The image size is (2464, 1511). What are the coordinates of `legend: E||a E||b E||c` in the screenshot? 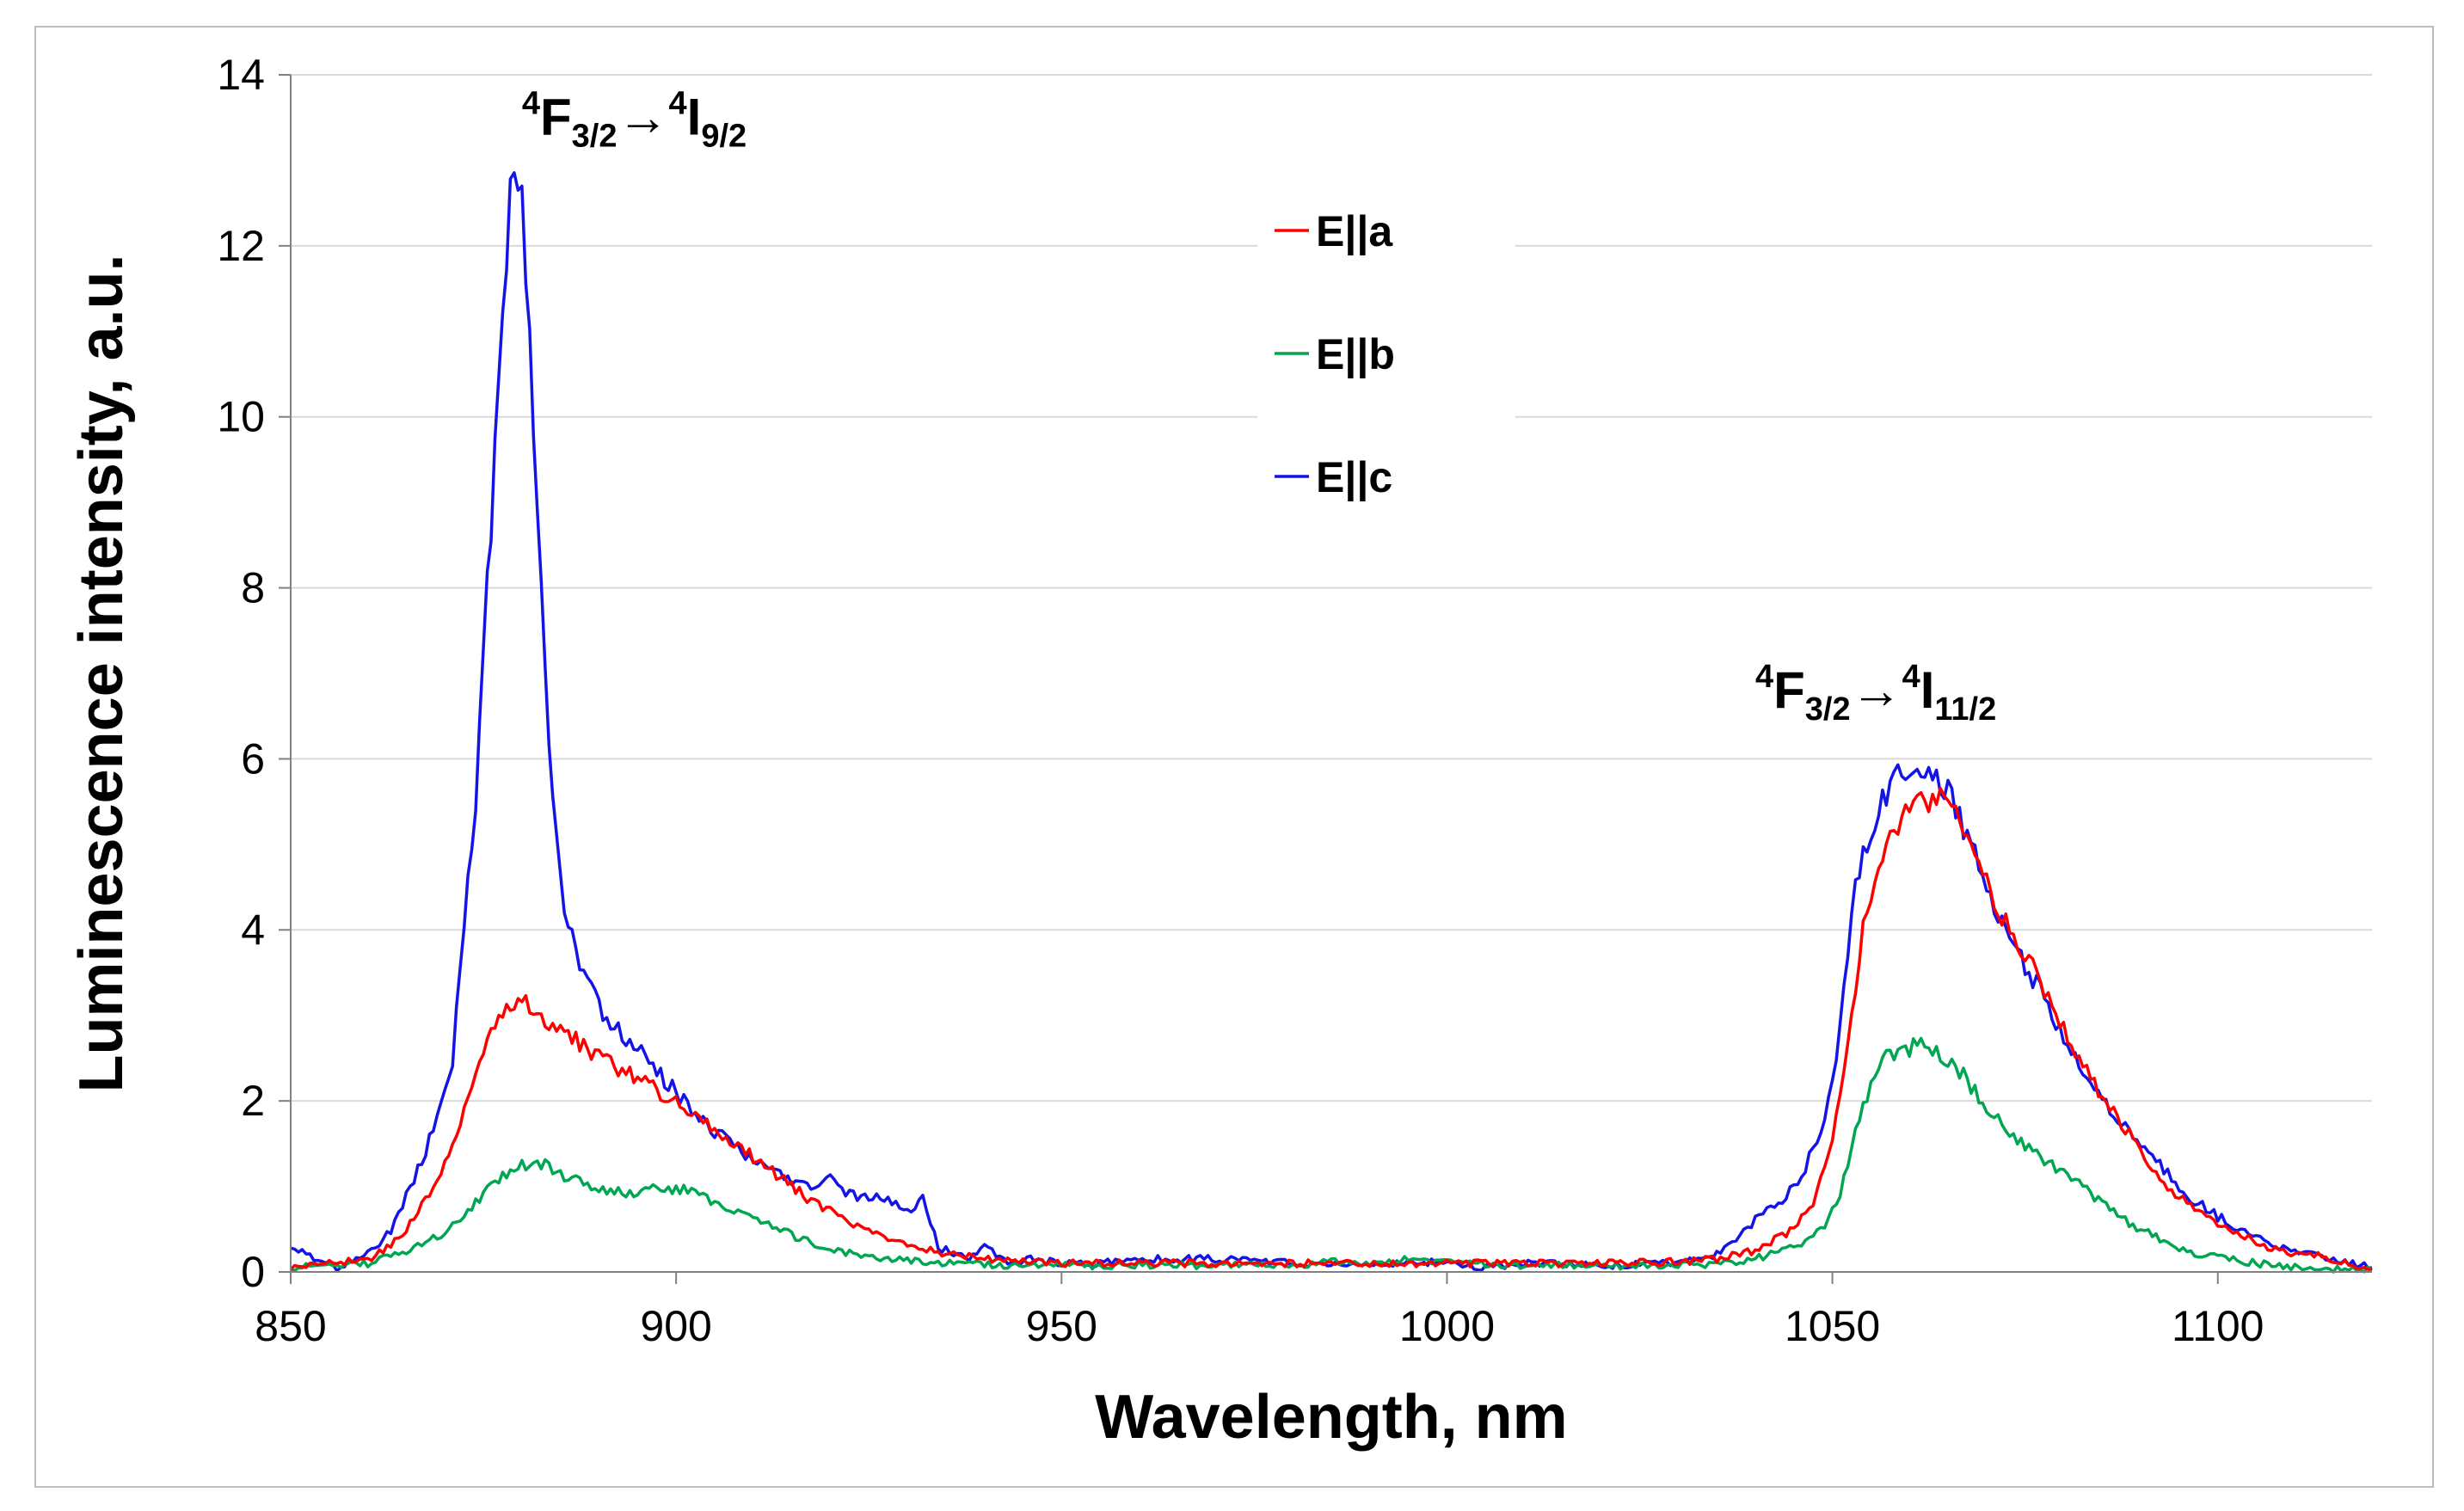 It's located at (1386, 350).